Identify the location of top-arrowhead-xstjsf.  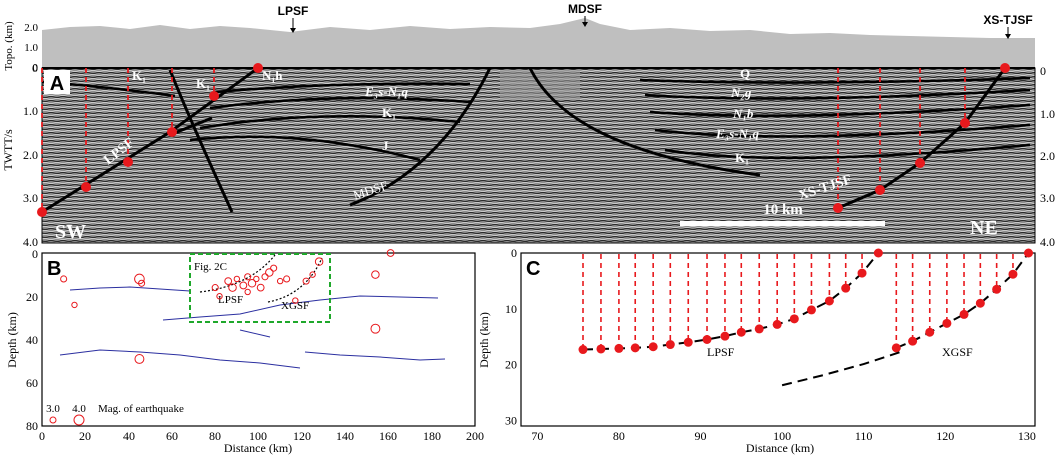
(1008, 36).